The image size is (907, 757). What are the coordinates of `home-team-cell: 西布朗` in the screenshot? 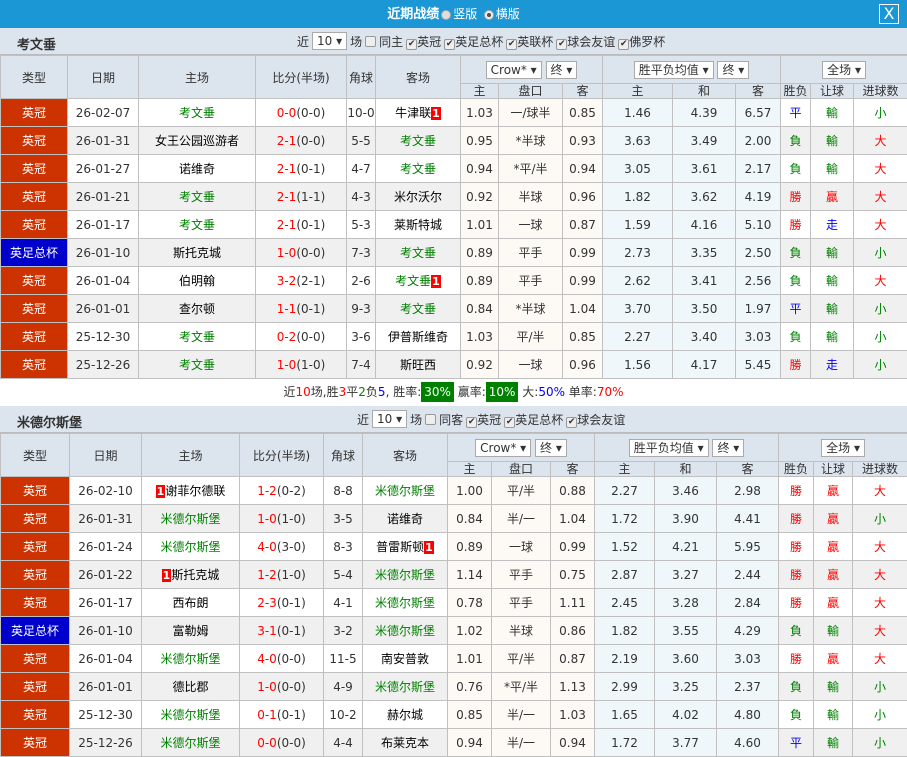 It's located at (191, 603).